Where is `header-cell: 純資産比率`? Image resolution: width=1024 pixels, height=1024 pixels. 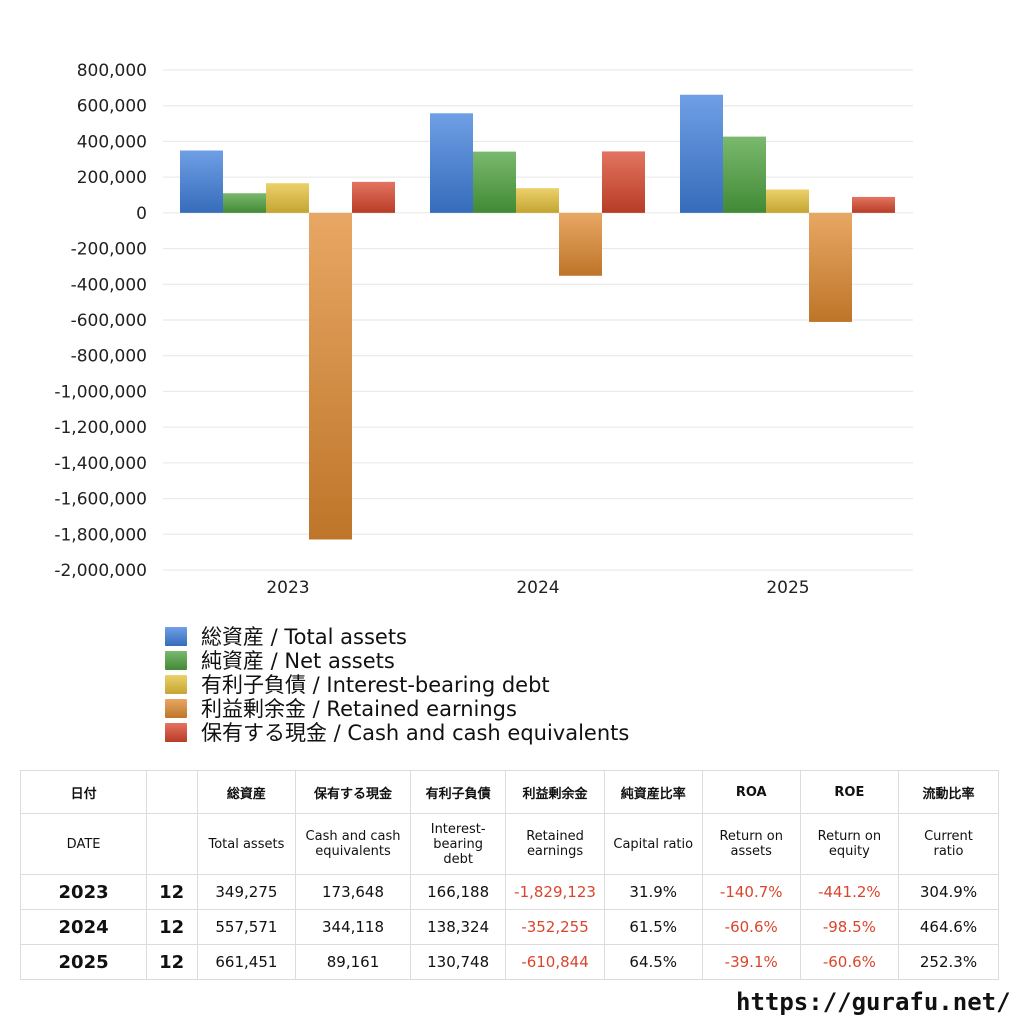
header-cell: 純資産比率 is located at coordinates (653, 792).